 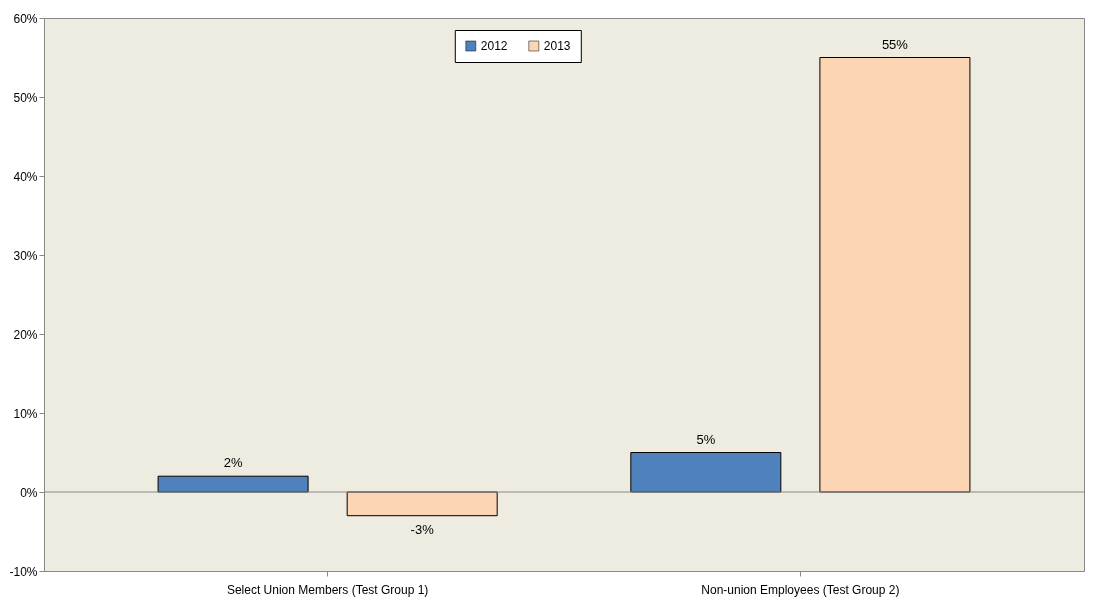 I want to click on legend-label: 2013, so click(x=557, y=46).